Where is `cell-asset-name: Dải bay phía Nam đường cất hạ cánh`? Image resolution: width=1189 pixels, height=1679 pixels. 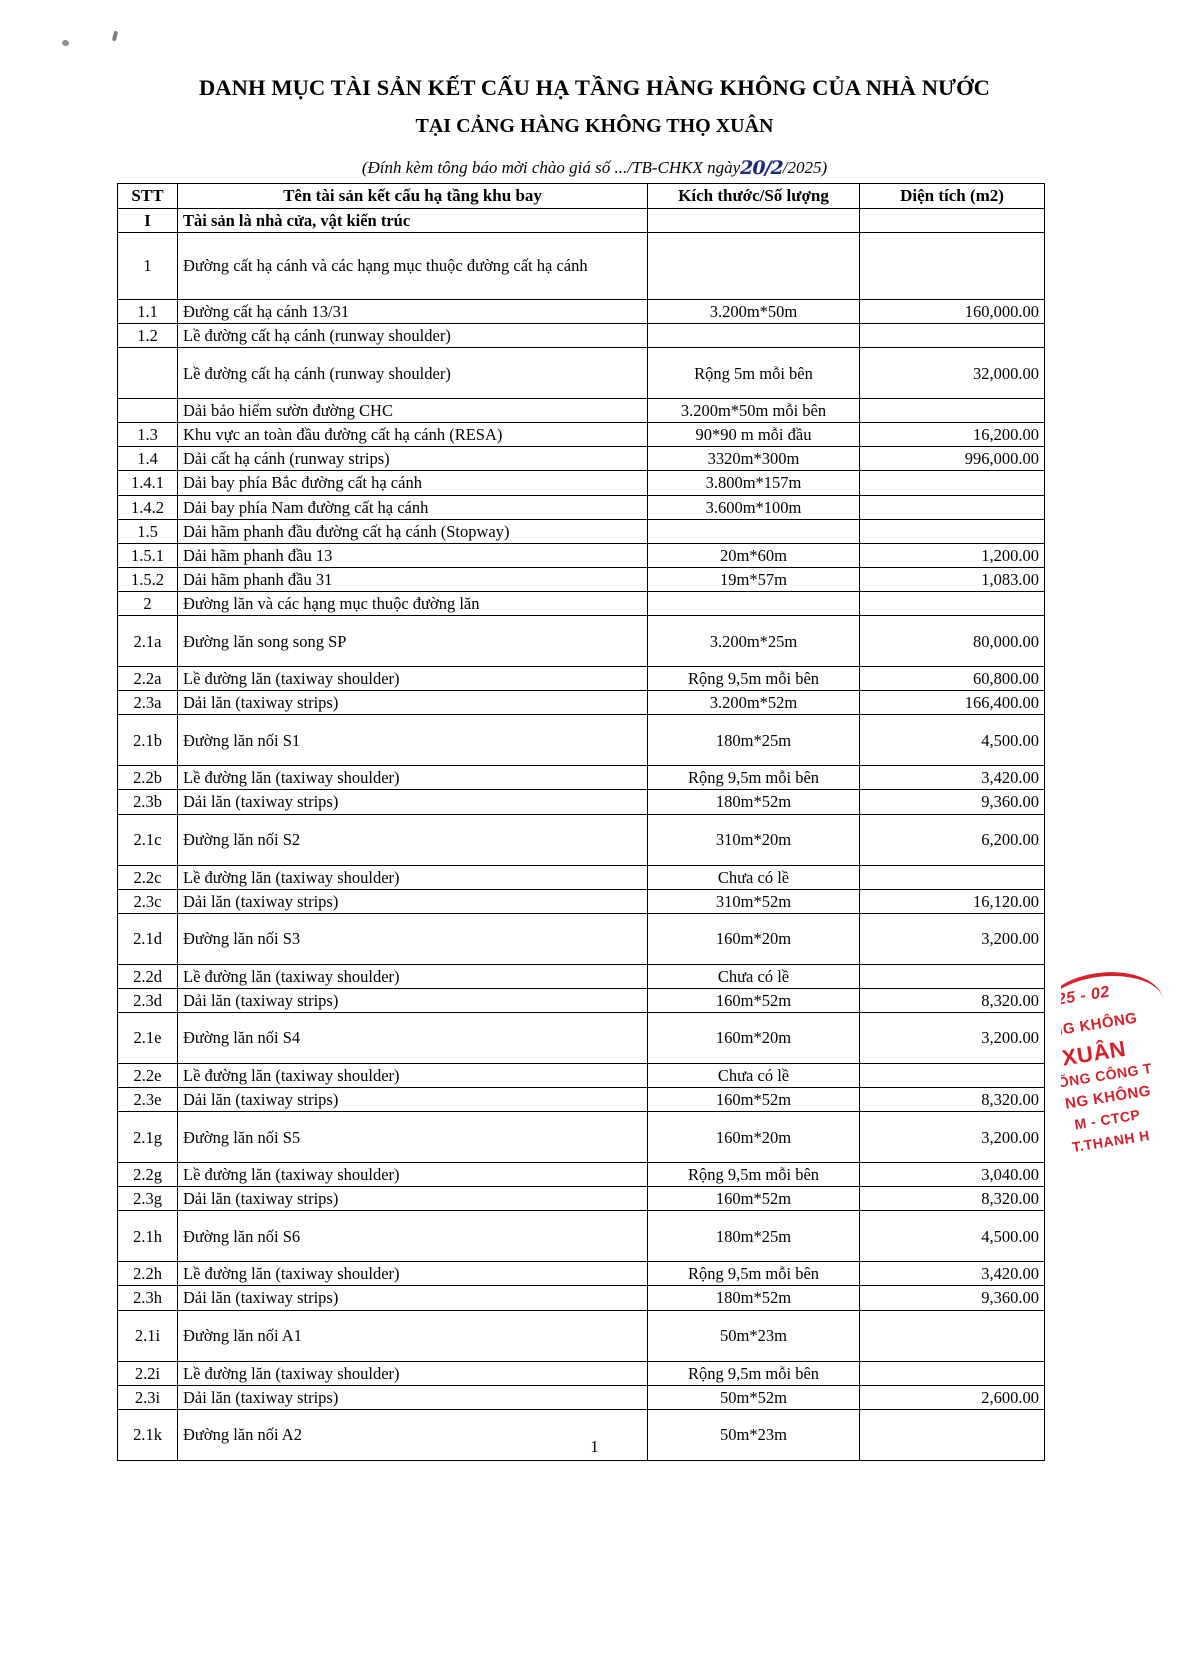 cell-asset-name: Dải bay phía Nam đường cất hạ cánh is located at coordinates (412, 507).